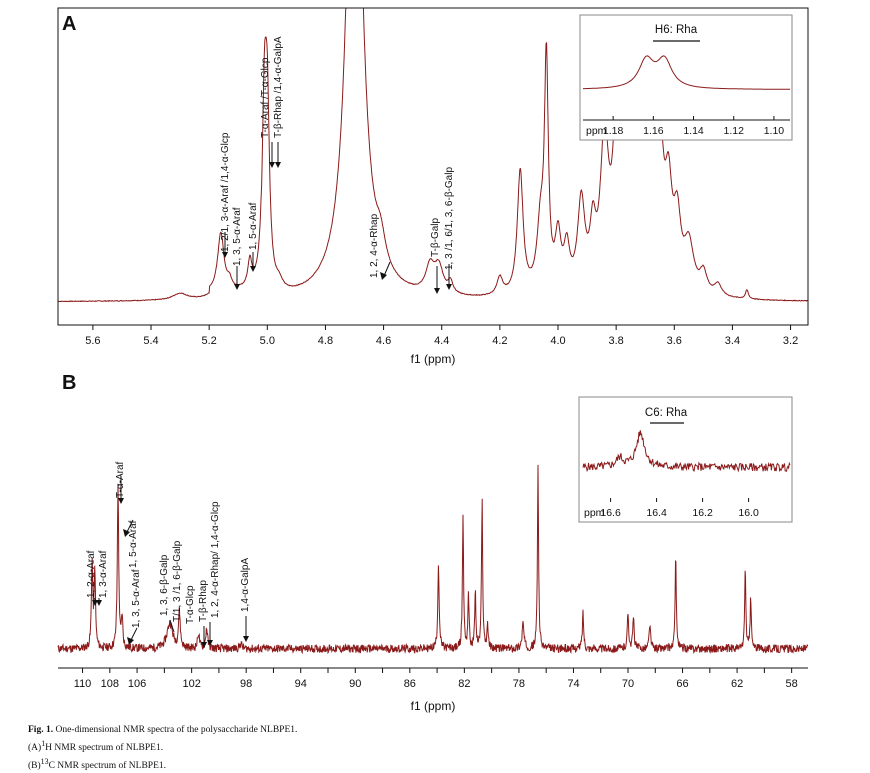 This screenshot has height=773, width=870. What do you see at coordinates (209, 341) in the screenshot?
I see `panel-a-tick-label: 5.2` at bounding box center [209, 341].